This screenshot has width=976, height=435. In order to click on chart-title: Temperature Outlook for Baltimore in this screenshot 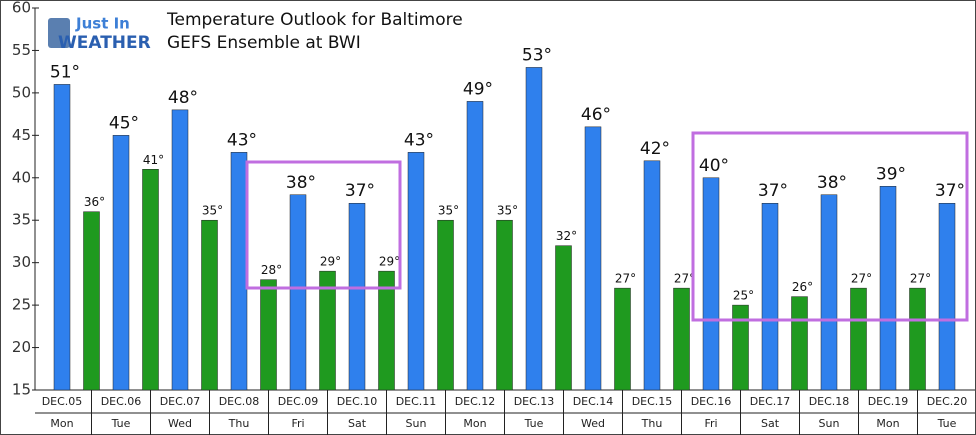, I will do `click(314, 20)`.